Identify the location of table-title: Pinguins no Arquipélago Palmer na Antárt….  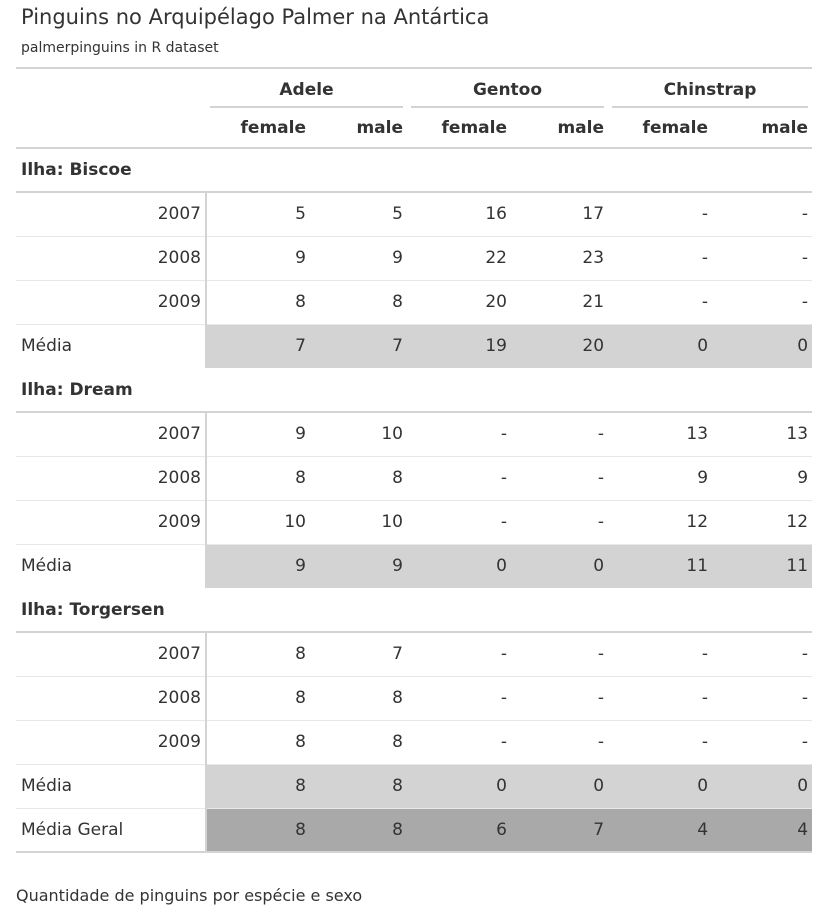
(255, 17).